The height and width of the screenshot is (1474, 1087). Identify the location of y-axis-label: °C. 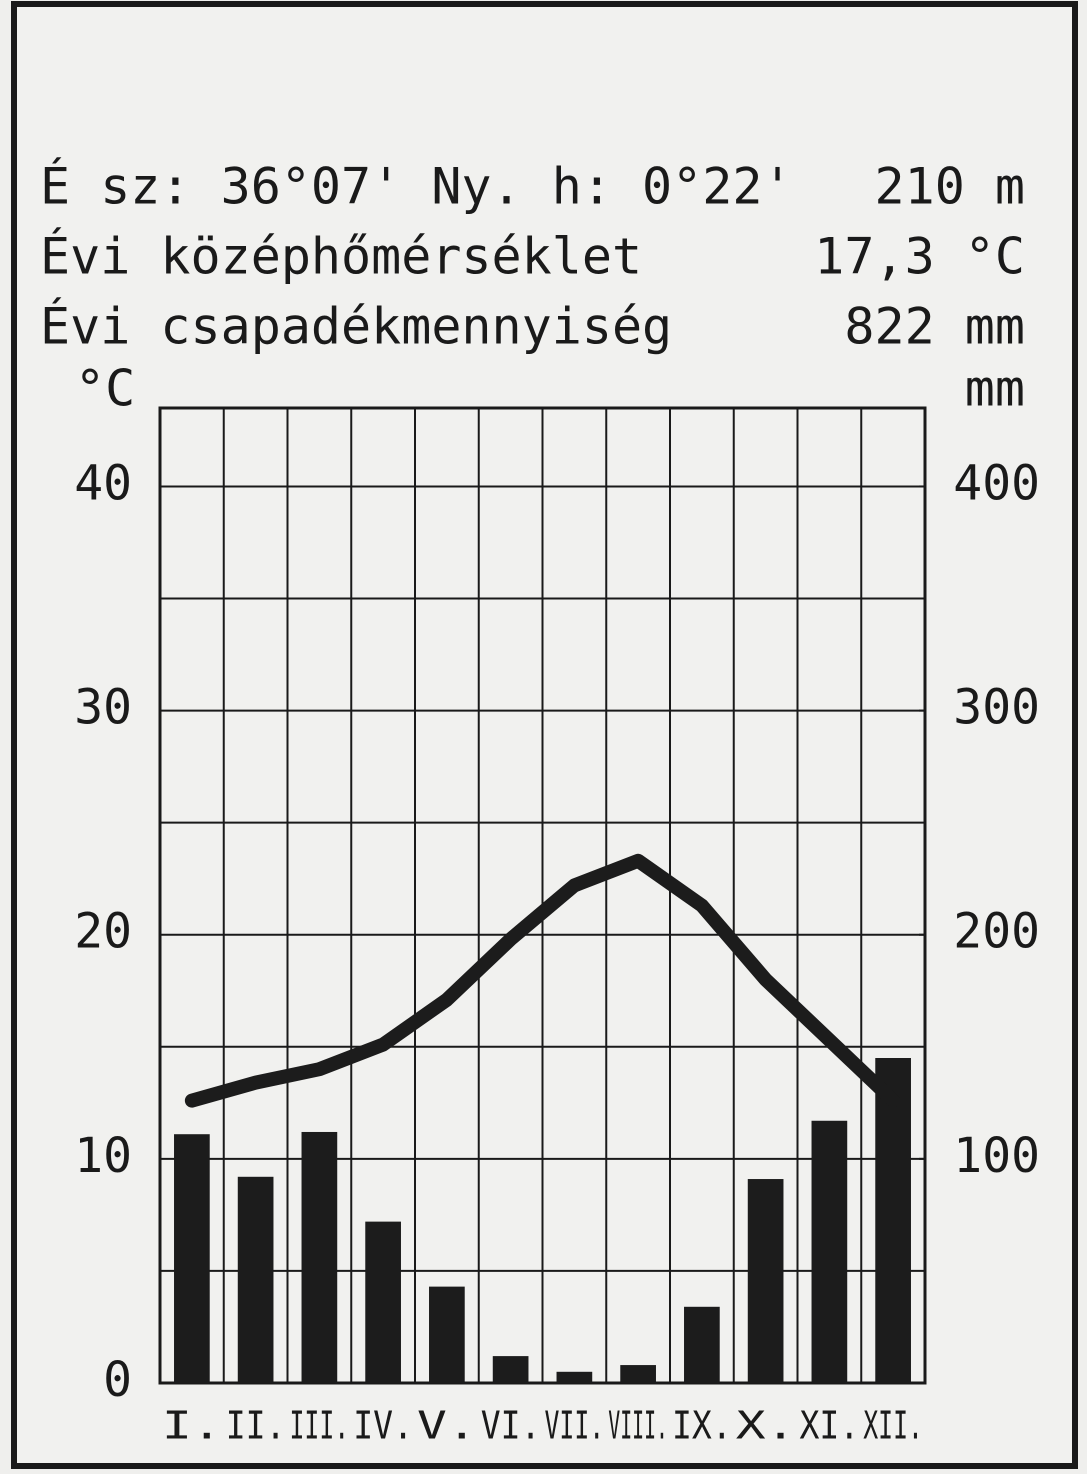
(105, 389).